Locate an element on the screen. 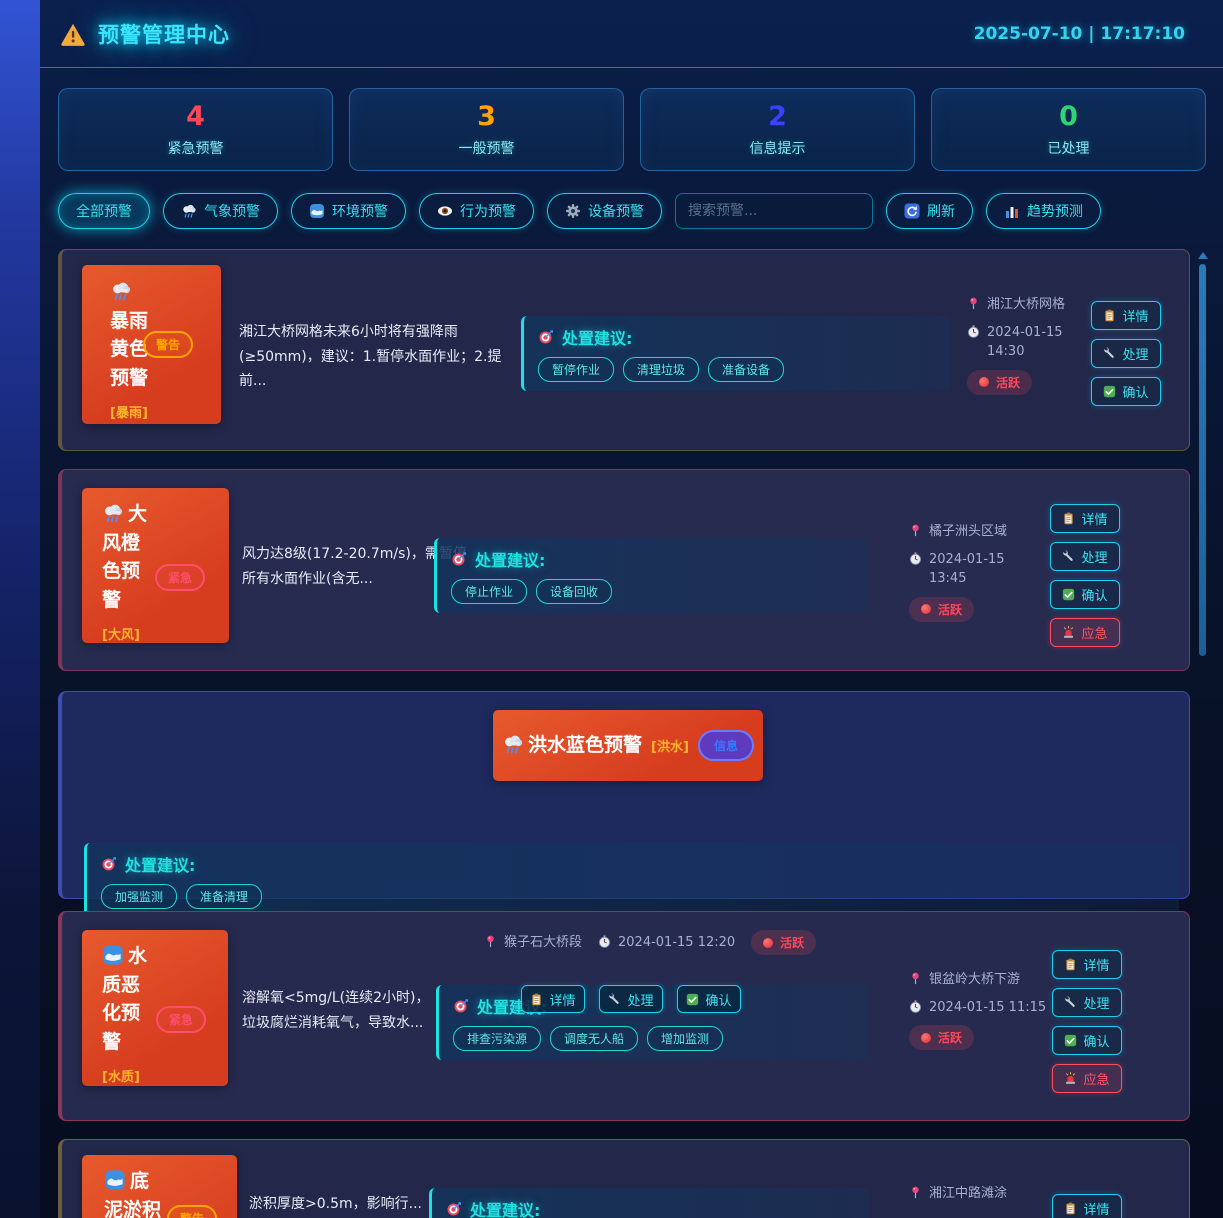 The height and width of the screenshot is (1218, 1223). alert-tile: 洪水蓝色预警 [洪水] 信息 is located at coordinates (628, 745).